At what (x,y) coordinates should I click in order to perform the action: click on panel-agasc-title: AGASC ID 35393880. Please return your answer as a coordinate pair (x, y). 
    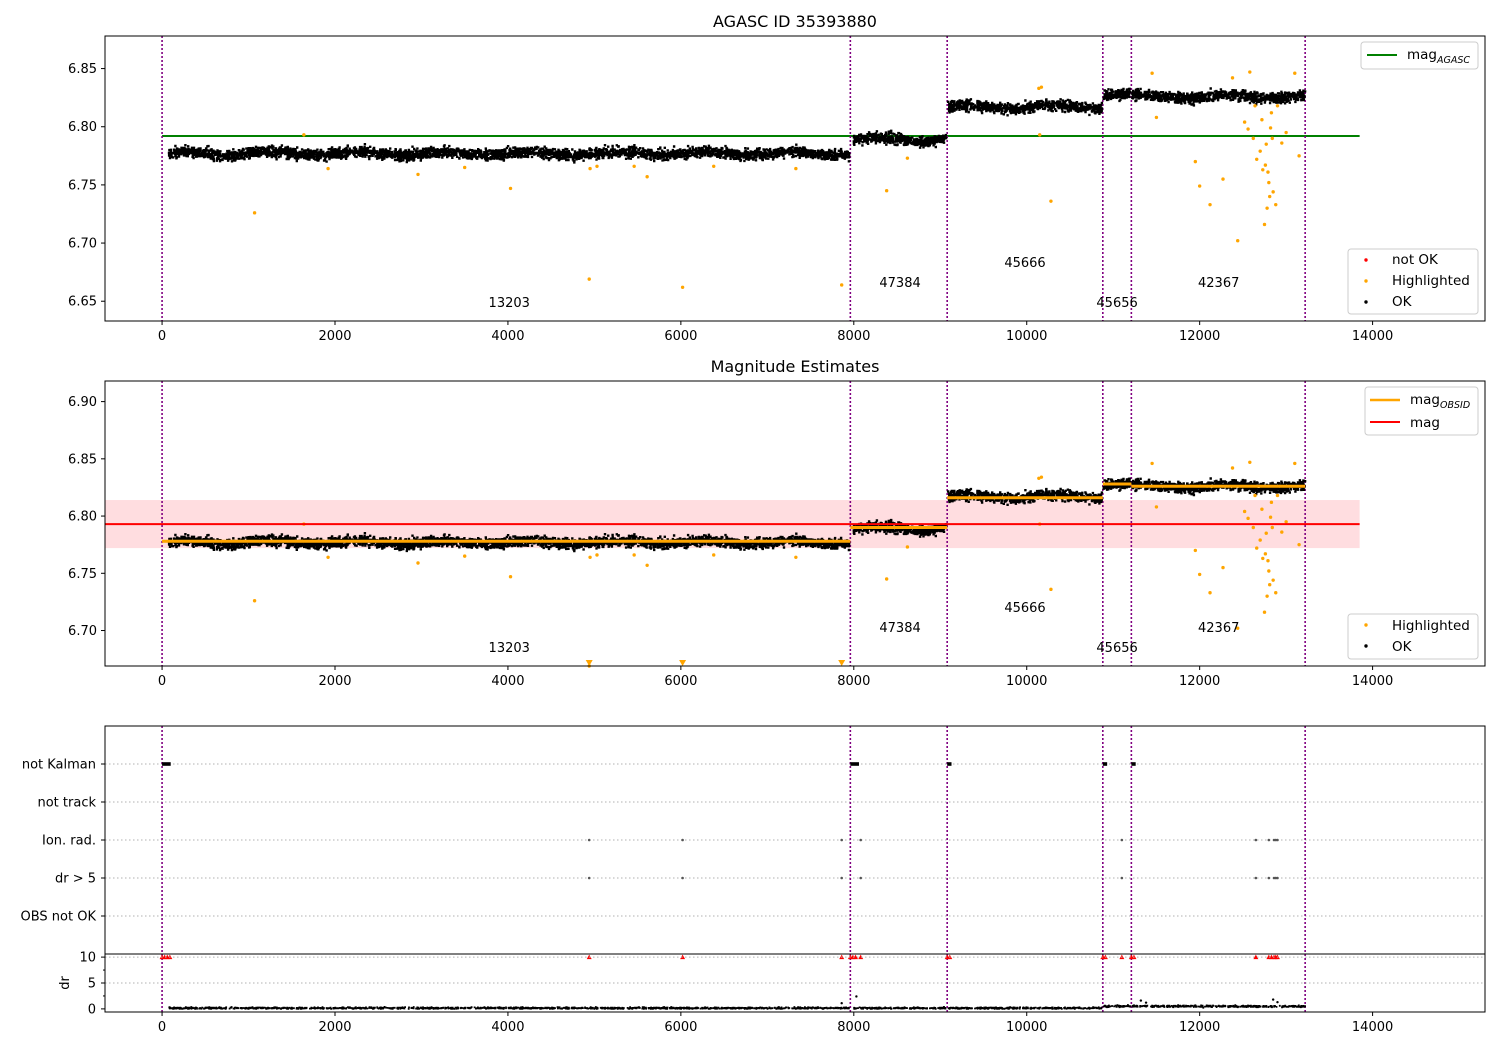
    Looking at the image, I should click on (795, 21).